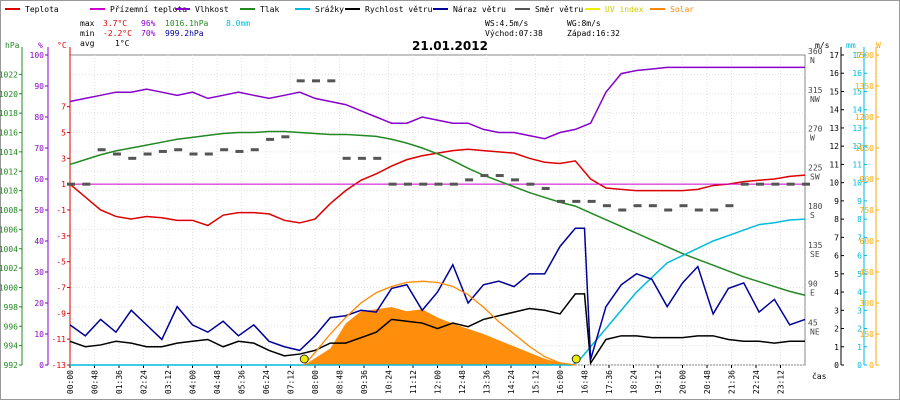 This screenshot has height=400, width=900. Describe the element at coordinates (39, 241) in the screenshot. I see `humidity-tick-label: 40` at that location.